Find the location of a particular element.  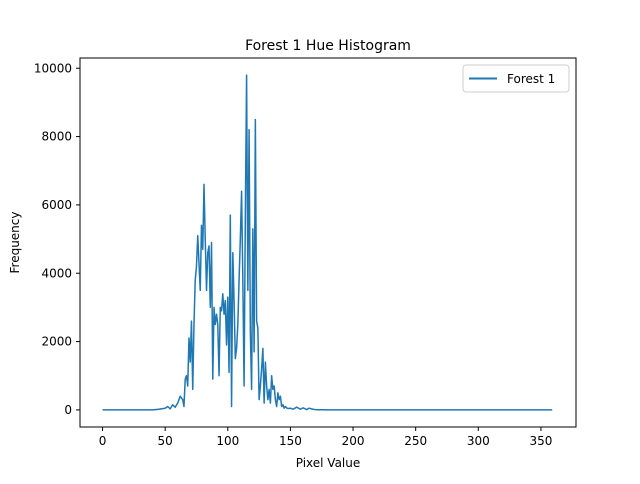

x-tick-label: 300 is located at coordinates (478, 441).